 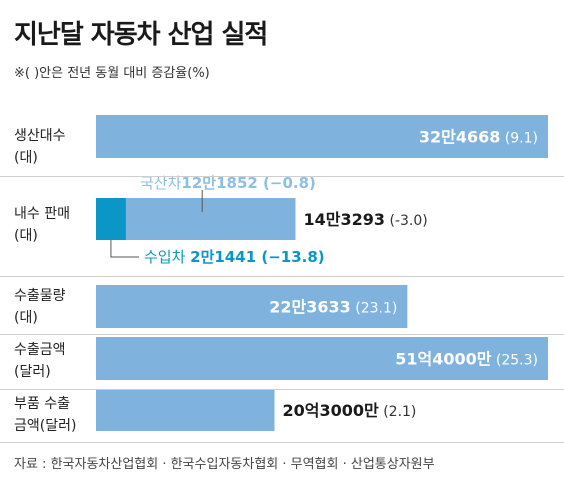 What do you see at coordinates (124, 249) in the screenshot?
I see `callout-line` at bounding box center [124, 249].